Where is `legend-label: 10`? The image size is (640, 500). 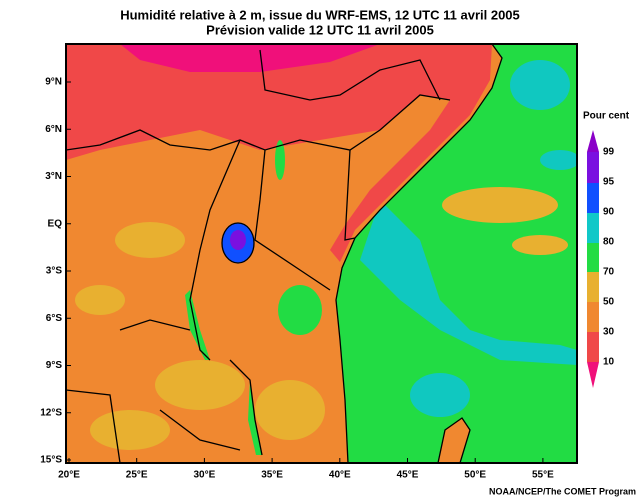 legend-label: 10 is located at coordinates (609, 362).